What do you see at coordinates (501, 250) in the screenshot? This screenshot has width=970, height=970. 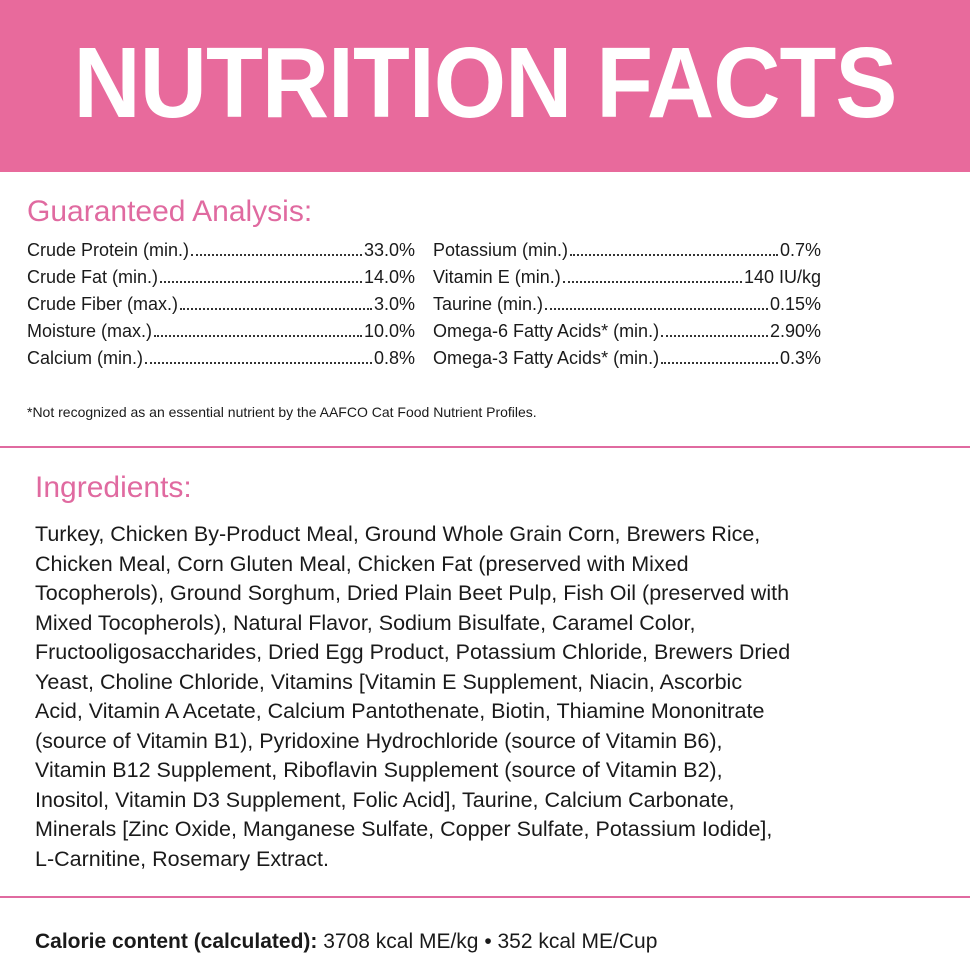 I see `nutrient-label: Potassium (min.)` at bounding box center [501, 250].